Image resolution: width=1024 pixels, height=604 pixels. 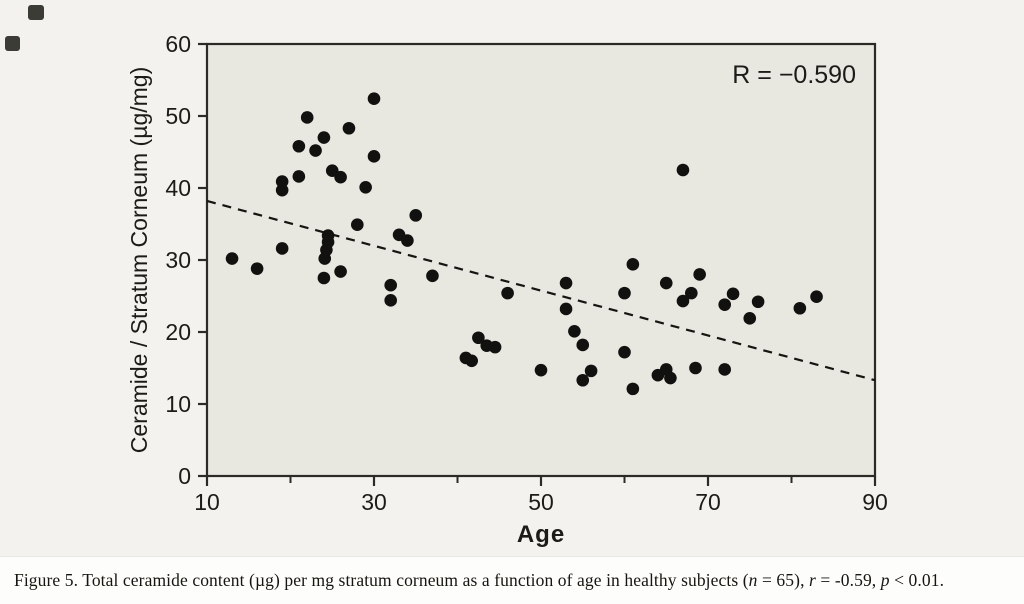 What do you see at coordinates (794, 75) in the screenshot?
I see `correlation-annotation: R = −0.590` at bounding box center [794, 75].